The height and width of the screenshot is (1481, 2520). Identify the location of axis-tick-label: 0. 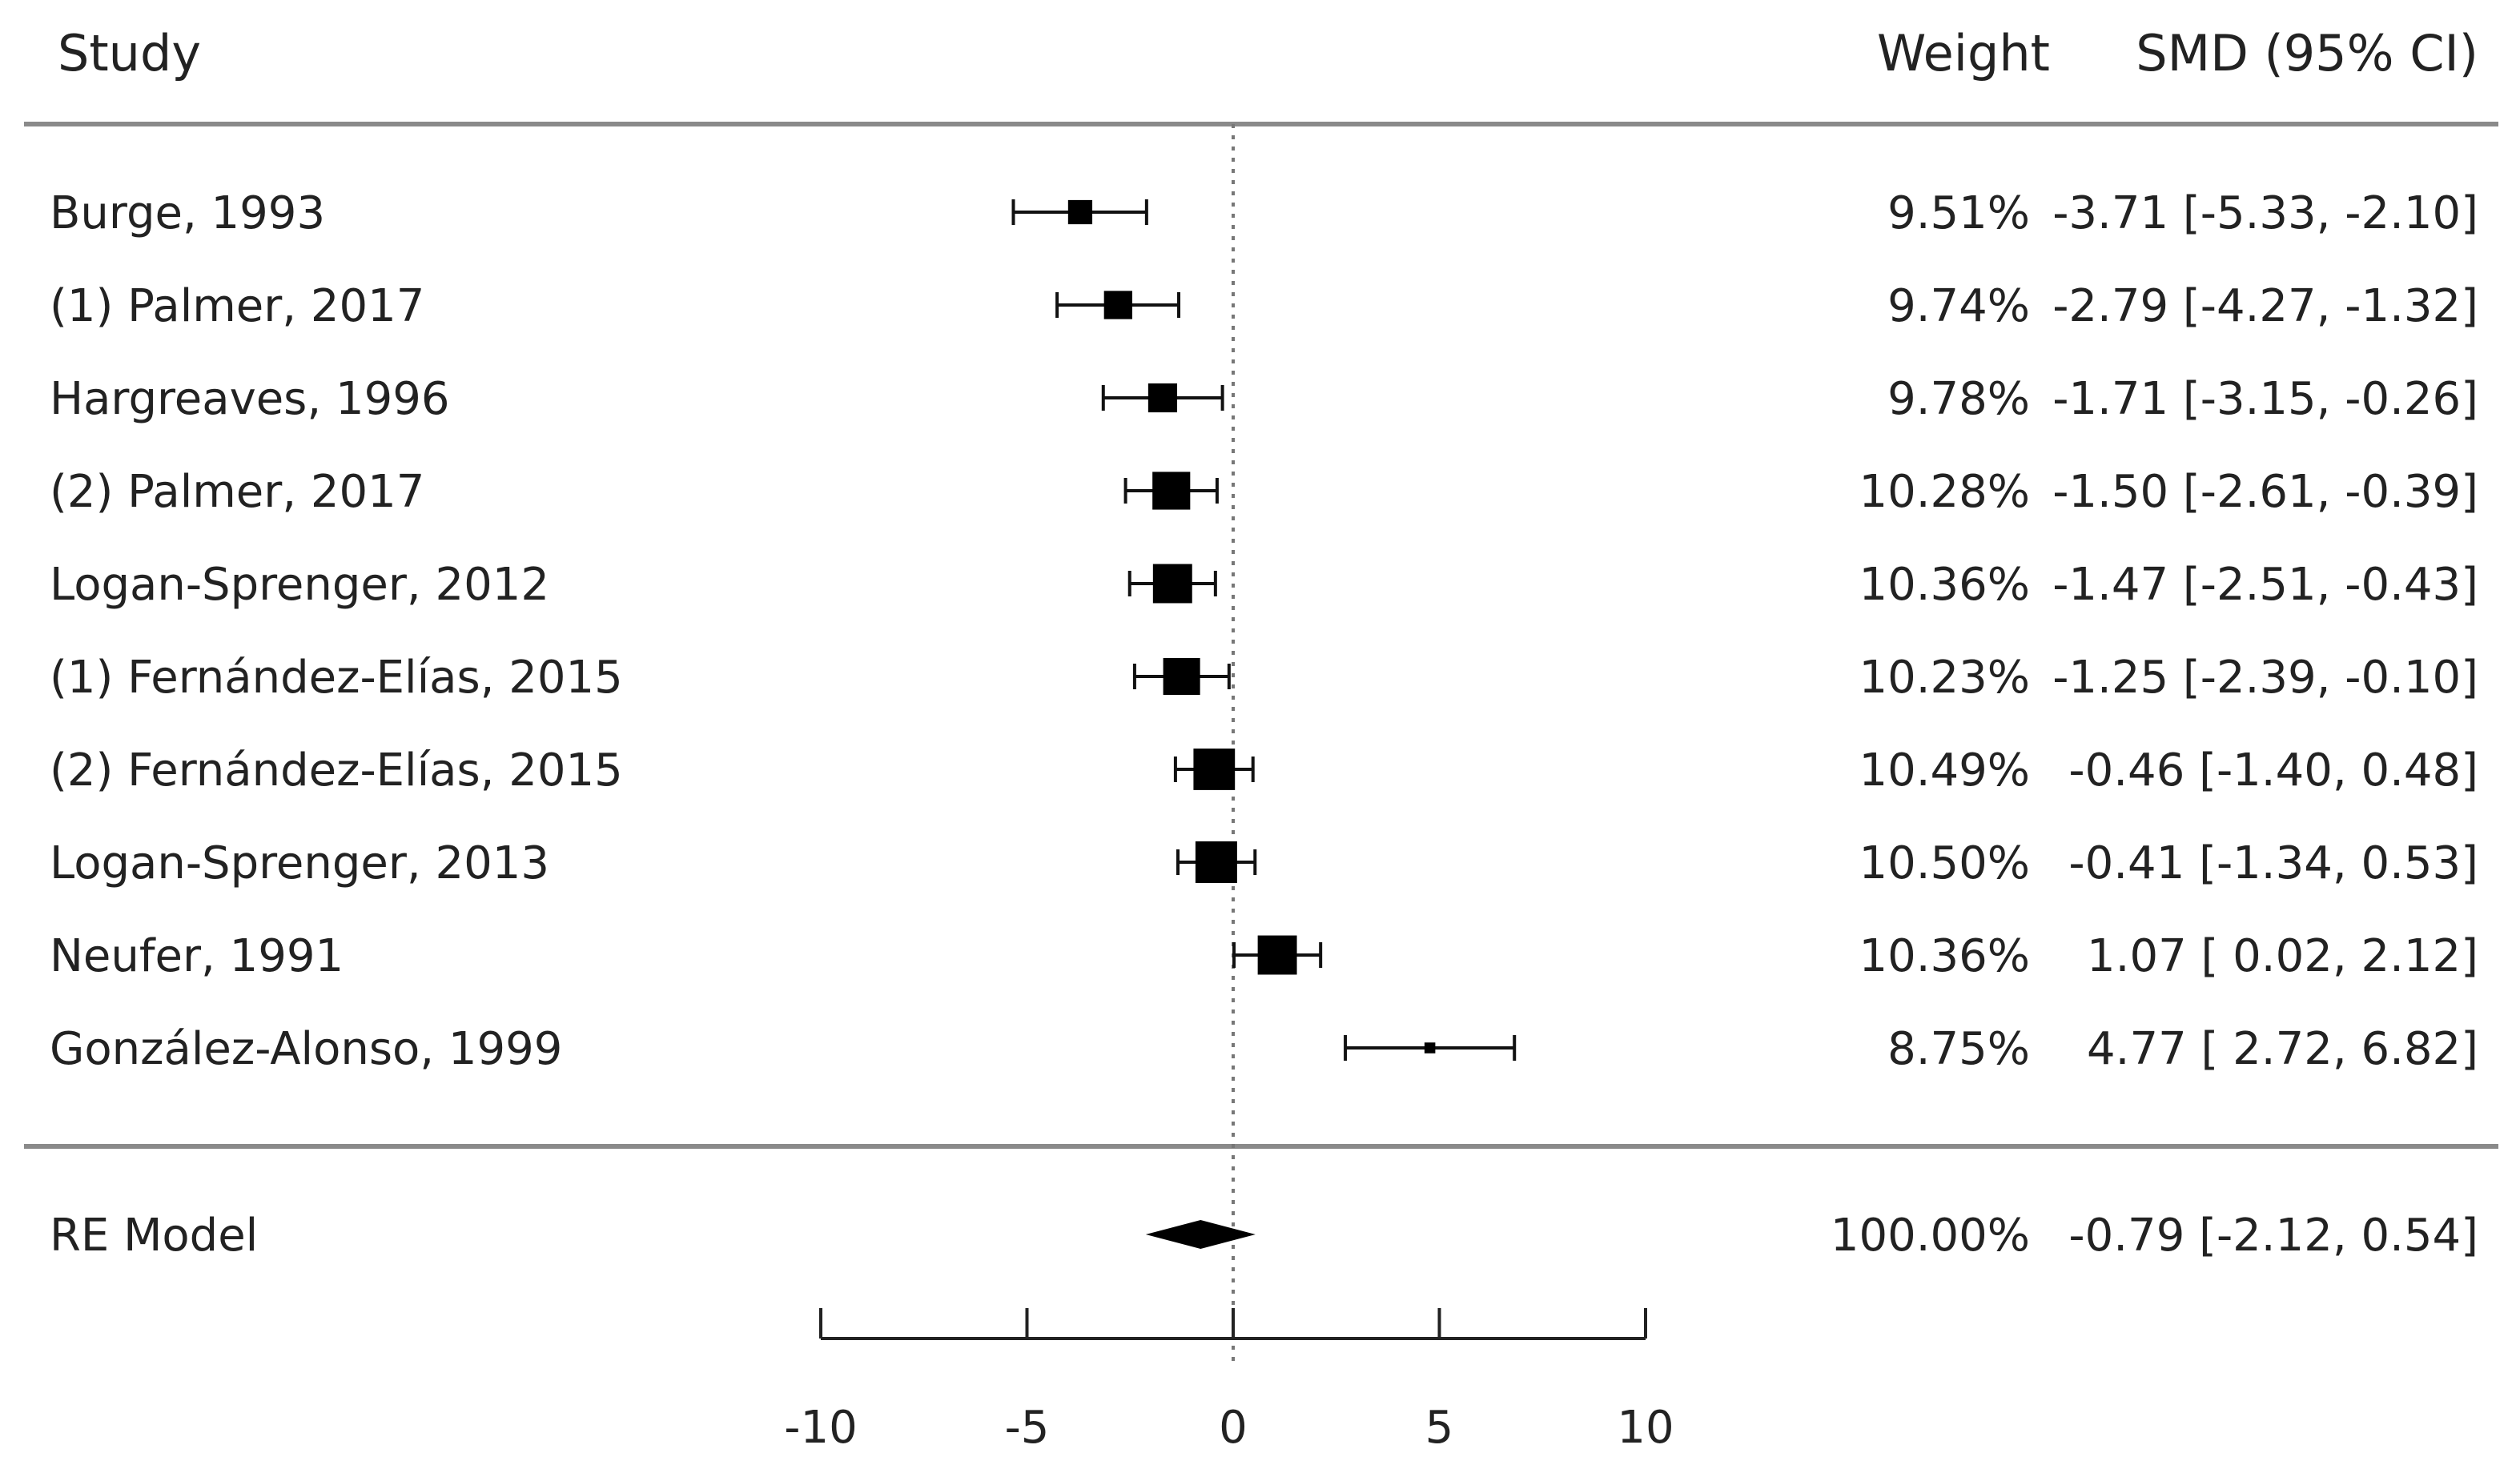
(1233, 1428).